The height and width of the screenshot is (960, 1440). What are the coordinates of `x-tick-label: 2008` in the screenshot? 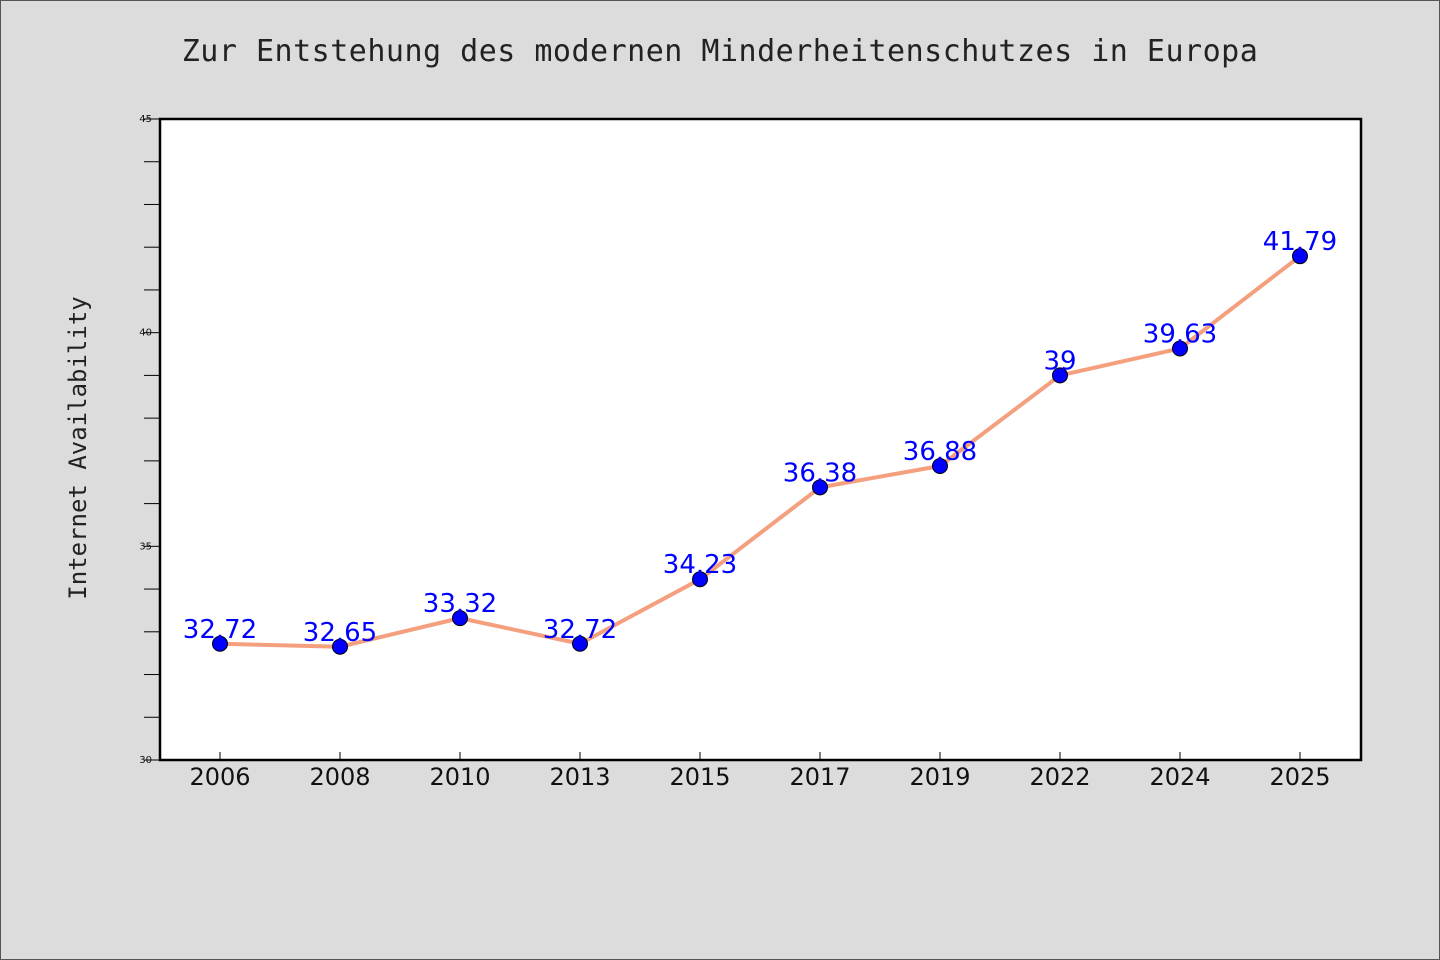 It's located at (339, 777).